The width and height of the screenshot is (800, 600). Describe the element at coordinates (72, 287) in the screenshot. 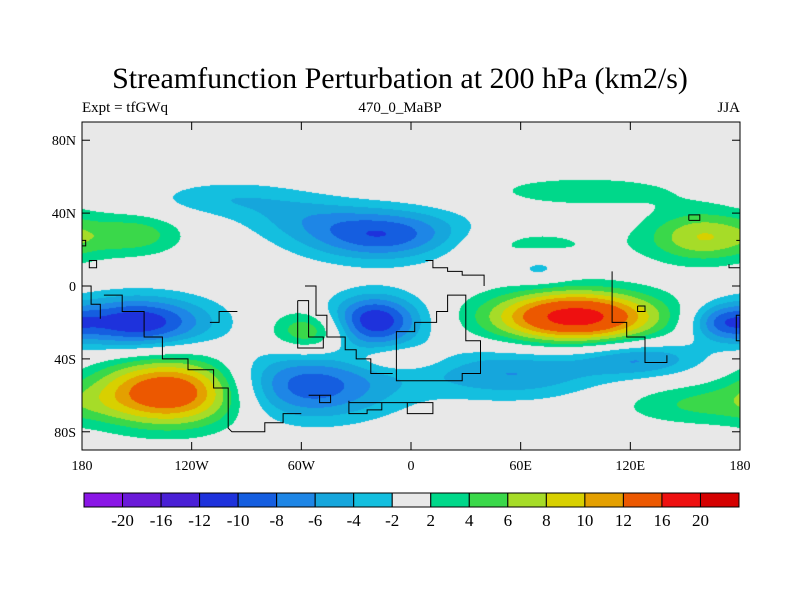

I see `y-tick-label: 0` at that location.